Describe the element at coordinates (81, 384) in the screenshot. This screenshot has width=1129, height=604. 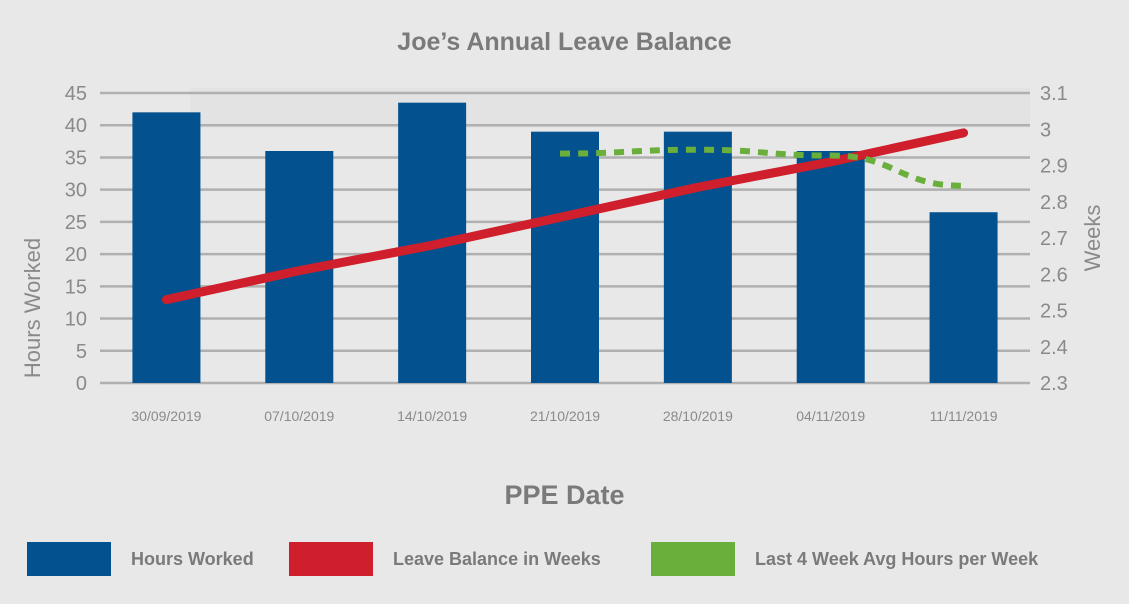
I see `y-tick-label: 0` at that location.